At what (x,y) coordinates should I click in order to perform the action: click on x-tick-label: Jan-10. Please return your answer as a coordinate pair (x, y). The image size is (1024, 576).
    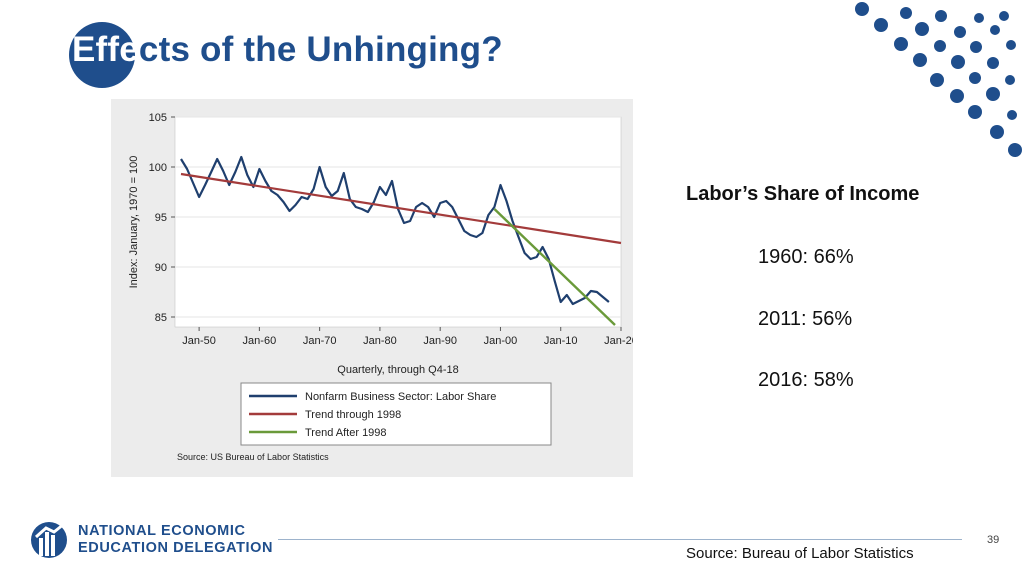
    Looking at the image, I should click on (561, 341).